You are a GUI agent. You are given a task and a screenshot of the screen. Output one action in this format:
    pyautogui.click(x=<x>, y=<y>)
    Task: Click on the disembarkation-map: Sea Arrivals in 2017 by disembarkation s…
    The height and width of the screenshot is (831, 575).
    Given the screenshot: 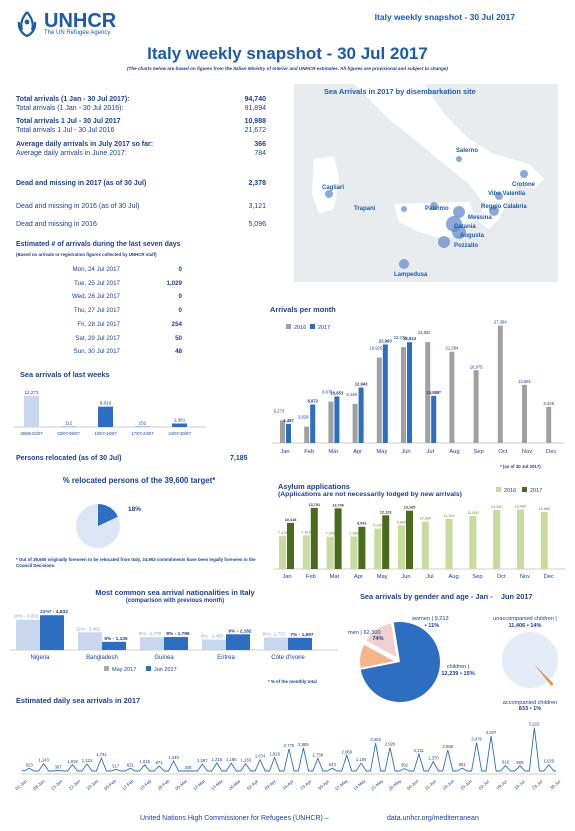 What is the action you would take?
    pyautogui.click(x=426, y=183)
    